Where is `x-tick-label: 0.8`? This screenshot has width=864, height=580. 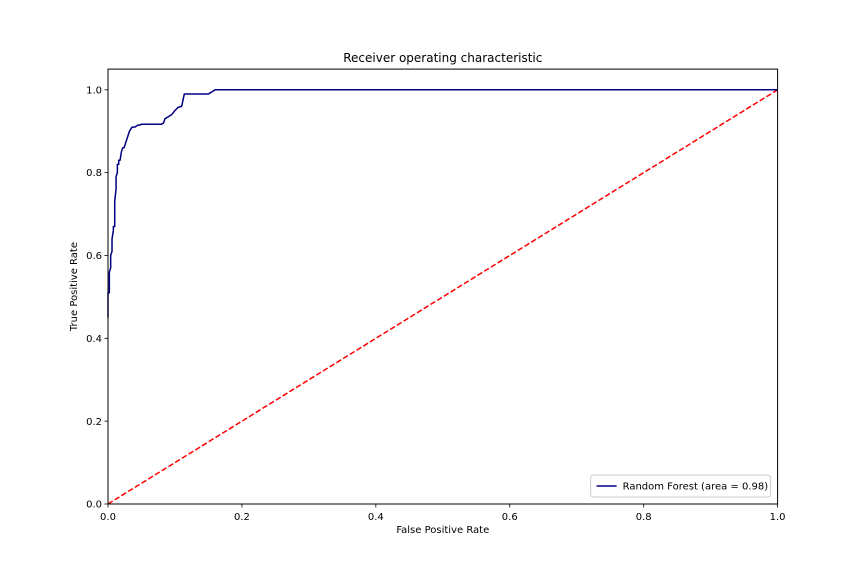
x-tick-label: 0.8 is located at coordinates (644, 517).